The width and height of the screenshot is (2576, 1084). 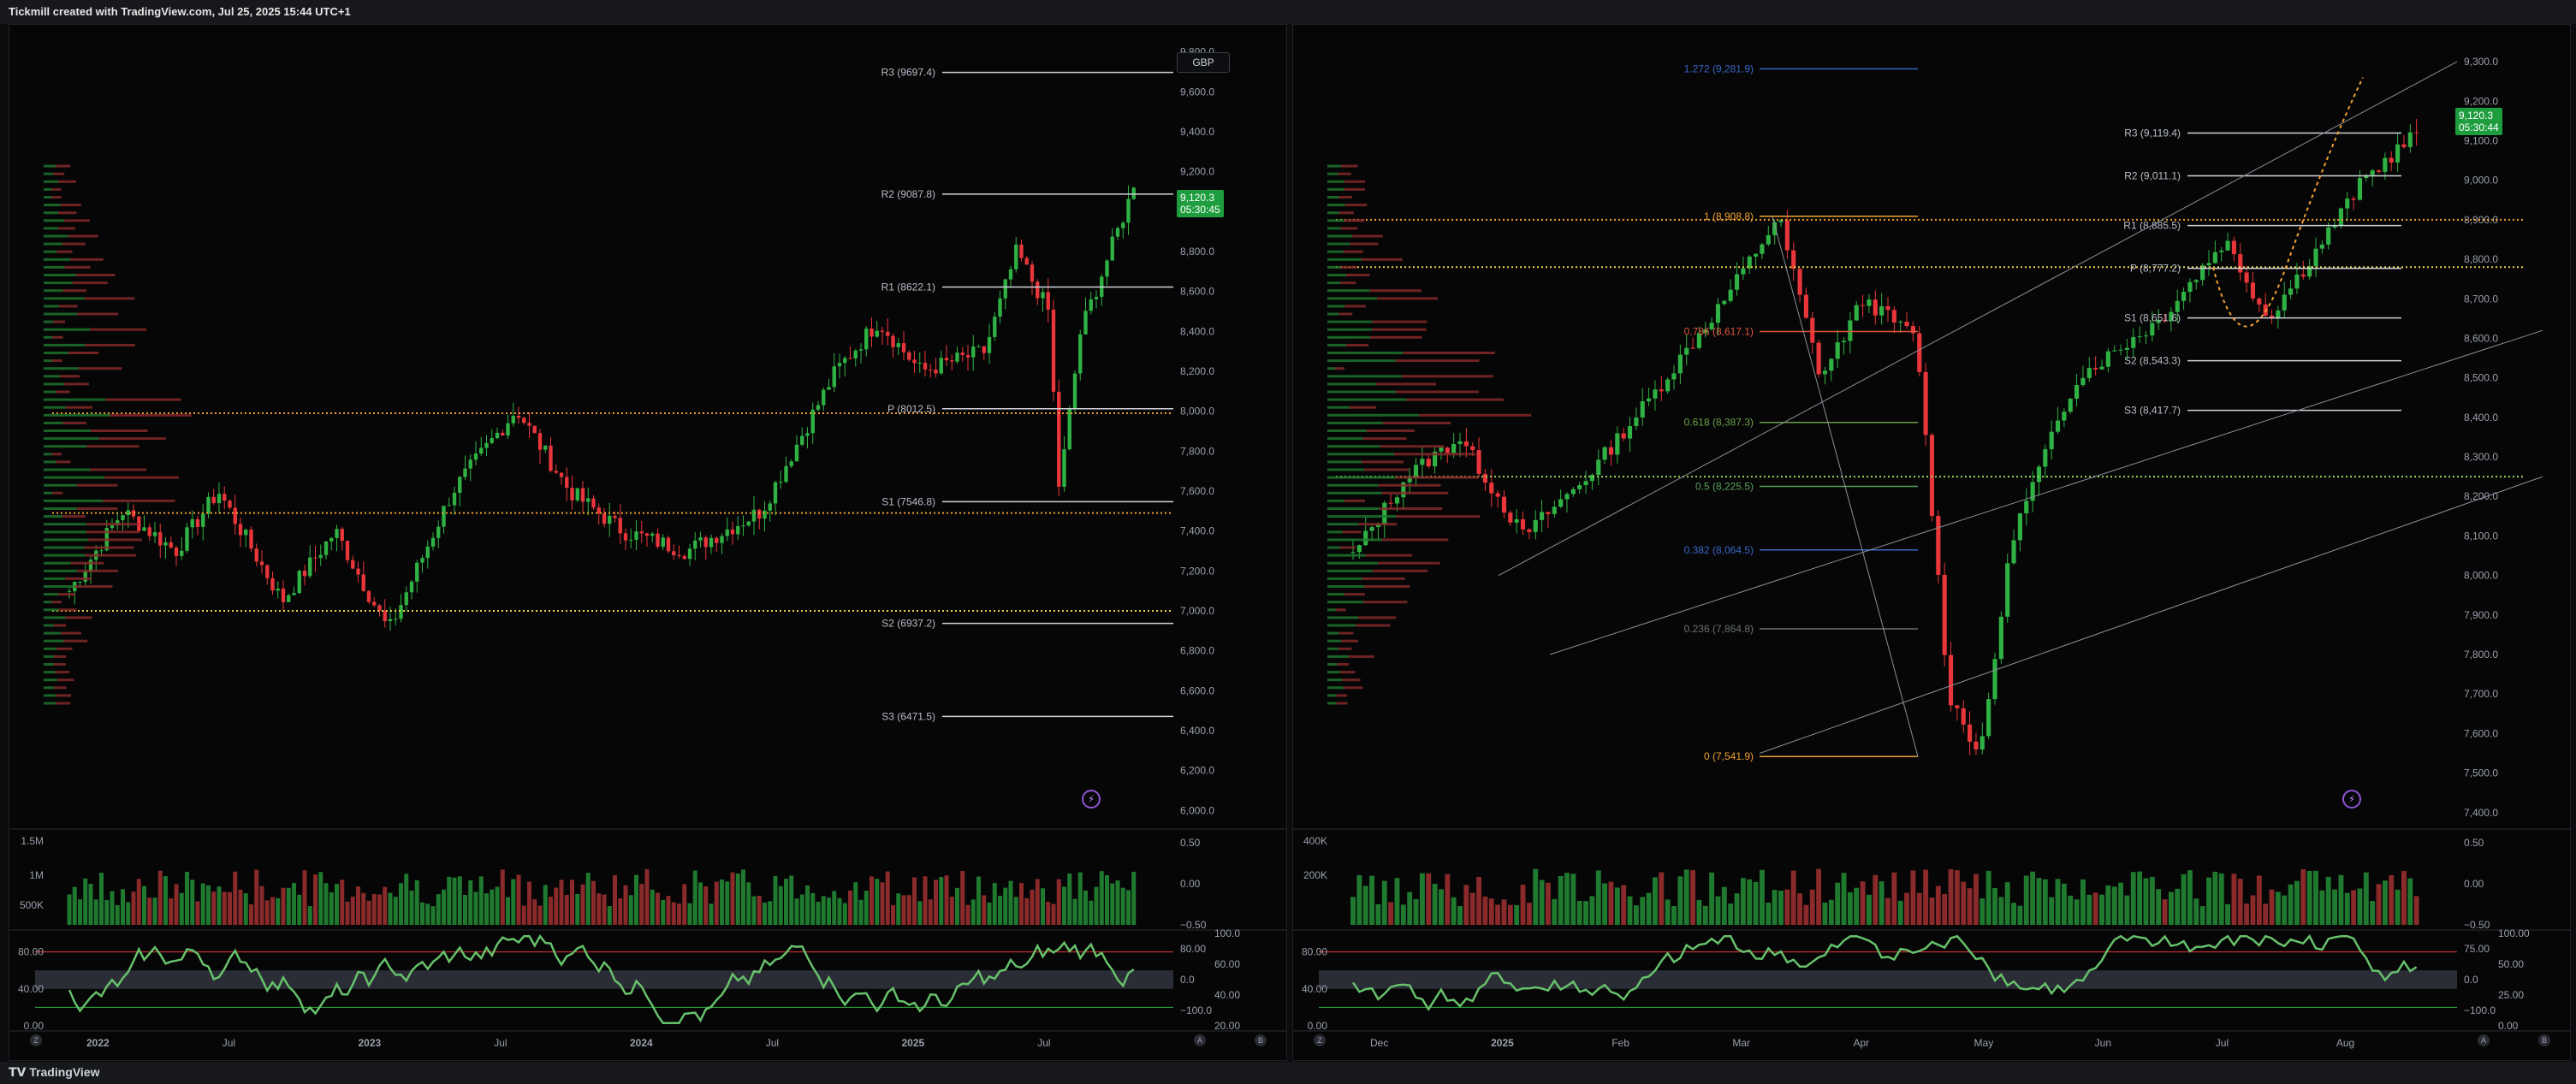 What do you see at coordinates (1203, 62) in the screenshot?
I see `currency-selector: GBP` at bounding box center [1203, 62].